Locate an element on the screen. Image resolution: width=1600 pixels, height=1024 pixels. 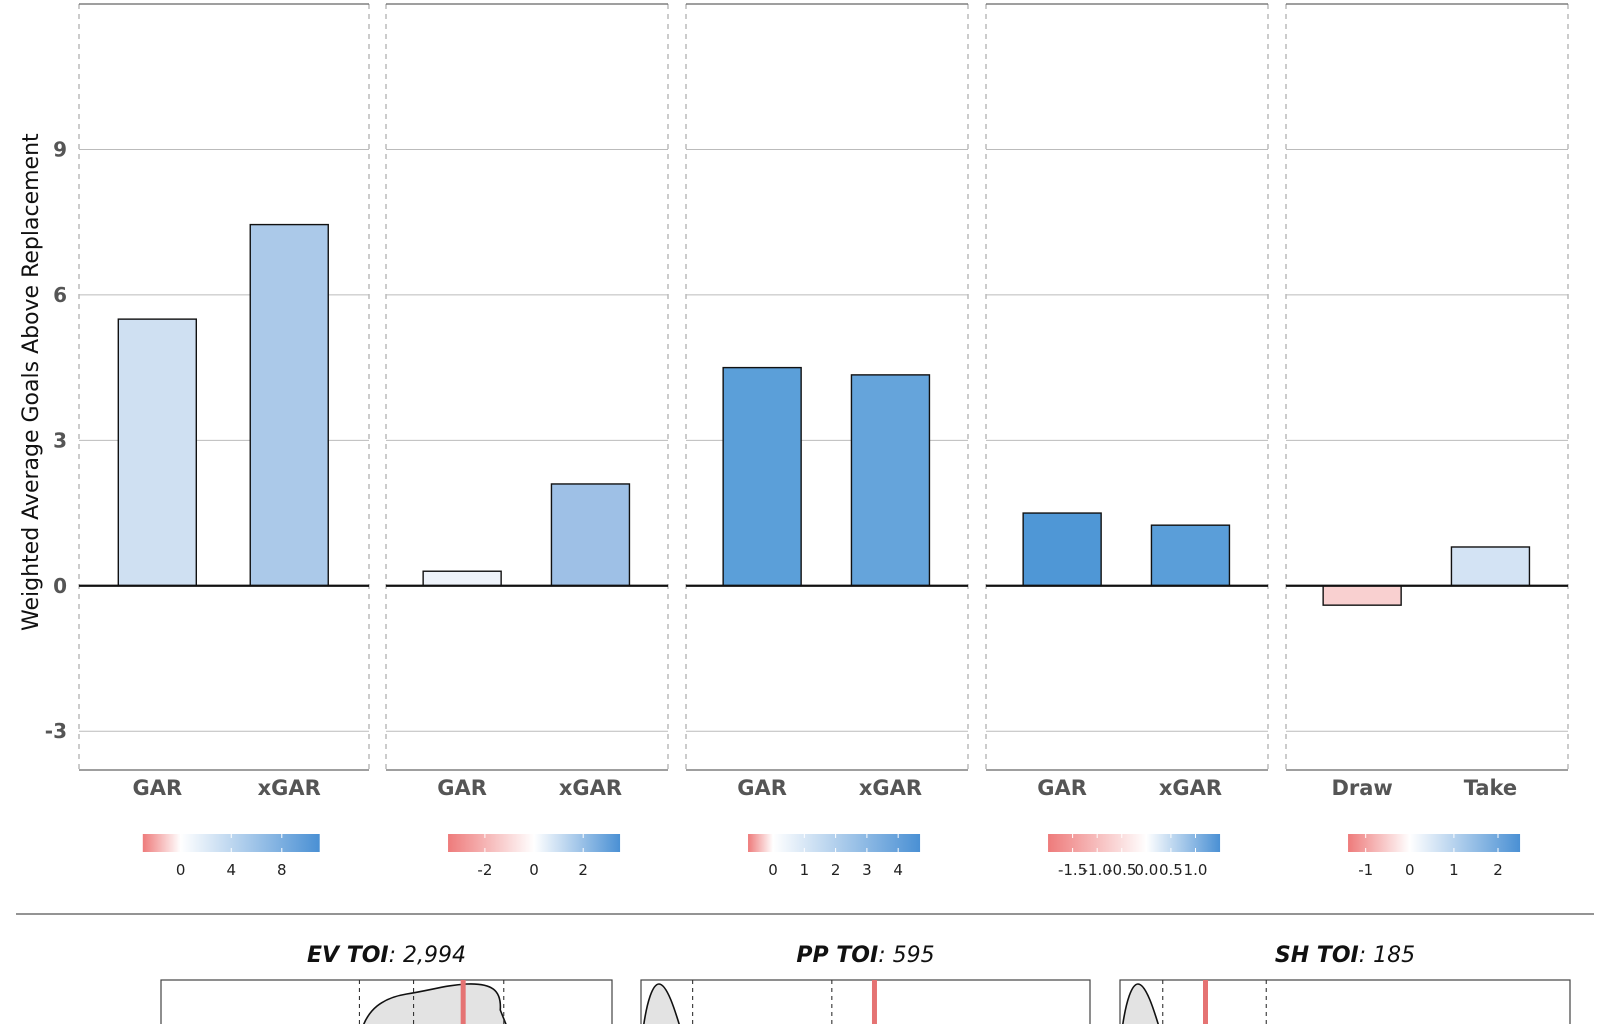
toi-panel-2: PP TOI: 595 is located at coordinates (865, 983).